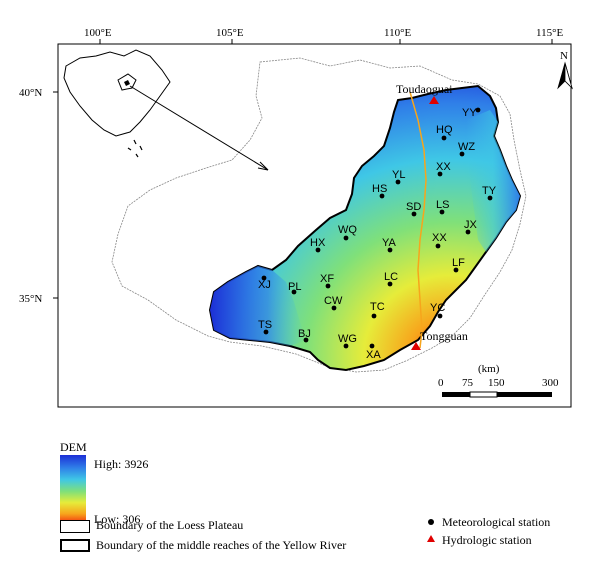 The height and width of the screenshot is (576, 600). What do you see at coordinates (347, 230) in the screenshot?
I see `station-wq: WQ` at bounding box center [347, 230].